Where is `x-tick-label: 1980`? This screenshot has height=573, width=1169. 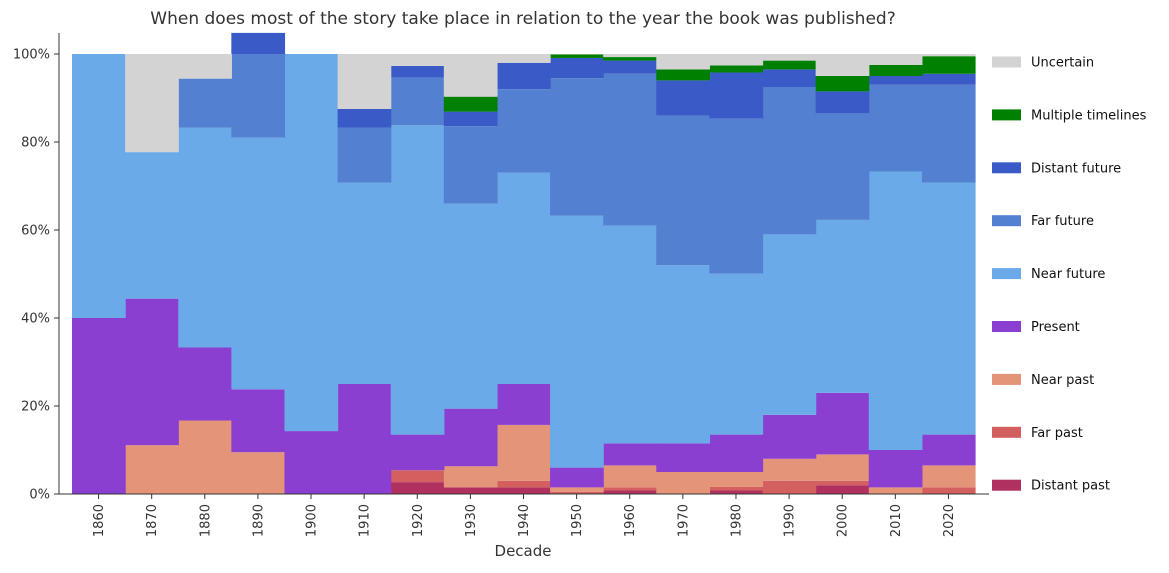 x-tick-label: 1980 is located at coordinates (736, 520).